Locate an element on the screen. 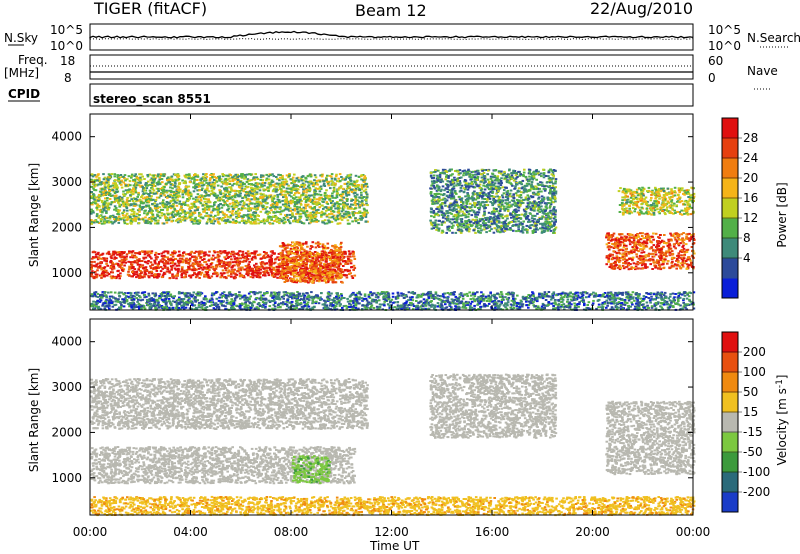 The width and height of the screenshot is (800, 554). cpid-value: stereo_scan 8551 is located at coordinates (152, 99).